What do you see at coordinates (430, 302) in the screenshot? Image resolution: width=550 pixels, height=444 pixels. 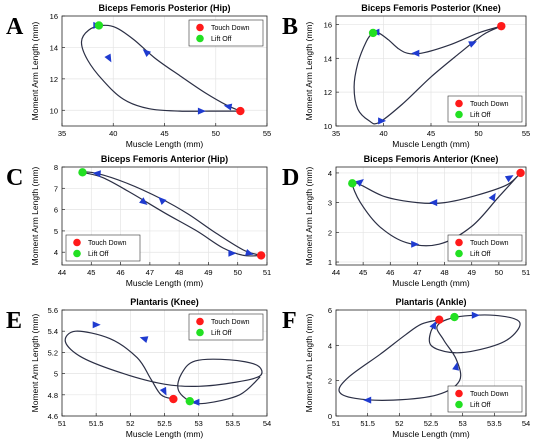 I see `panel-f-title: Plantaris (Ankle)` at bounding box center [430, 302].